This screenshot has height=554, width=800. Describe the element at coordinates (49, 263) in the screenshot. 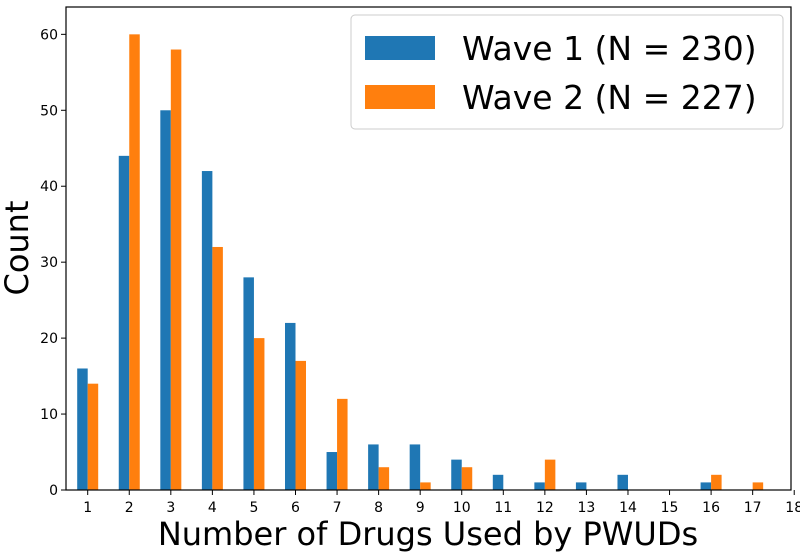

I see `y-tick-label: 30` at that location.